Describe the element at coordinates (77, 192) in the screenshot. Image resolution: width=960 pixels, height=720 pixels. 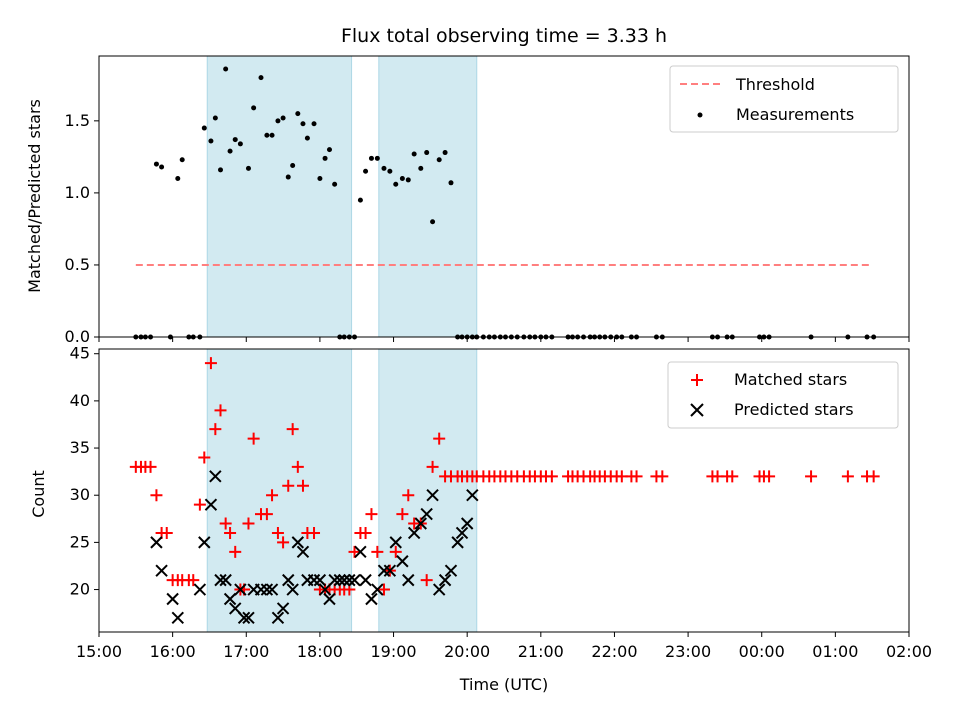
I see `top-ytick-label: 1.0` at that location.